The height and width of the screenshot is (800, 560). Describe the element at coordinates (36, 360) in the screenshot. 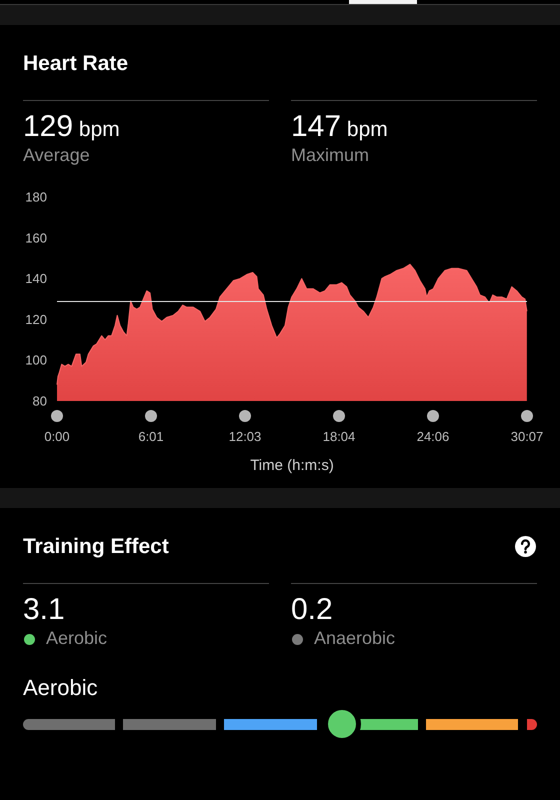

I see `y-tick-label: 100` at that location.